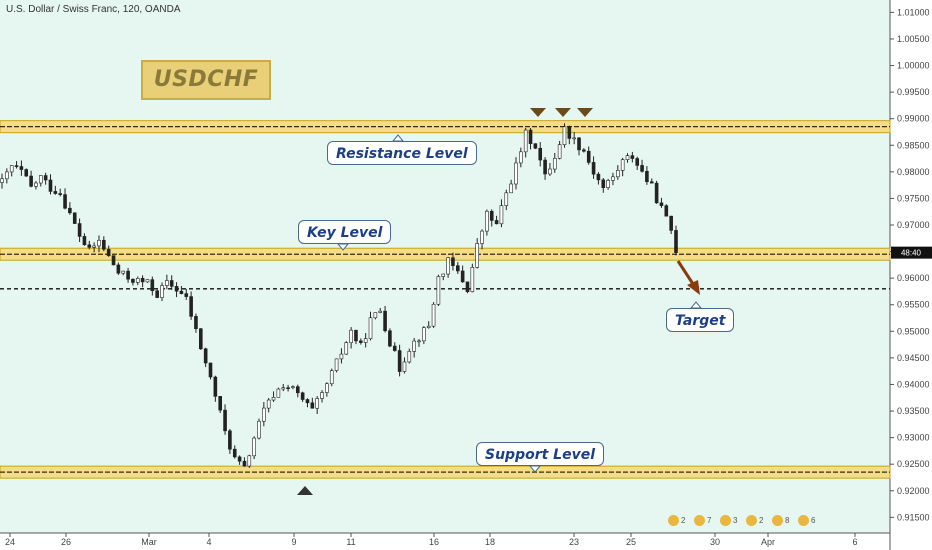 The image size is (932, 550). I want to click on price-tick-label: 0.98500, so click(913, 145).